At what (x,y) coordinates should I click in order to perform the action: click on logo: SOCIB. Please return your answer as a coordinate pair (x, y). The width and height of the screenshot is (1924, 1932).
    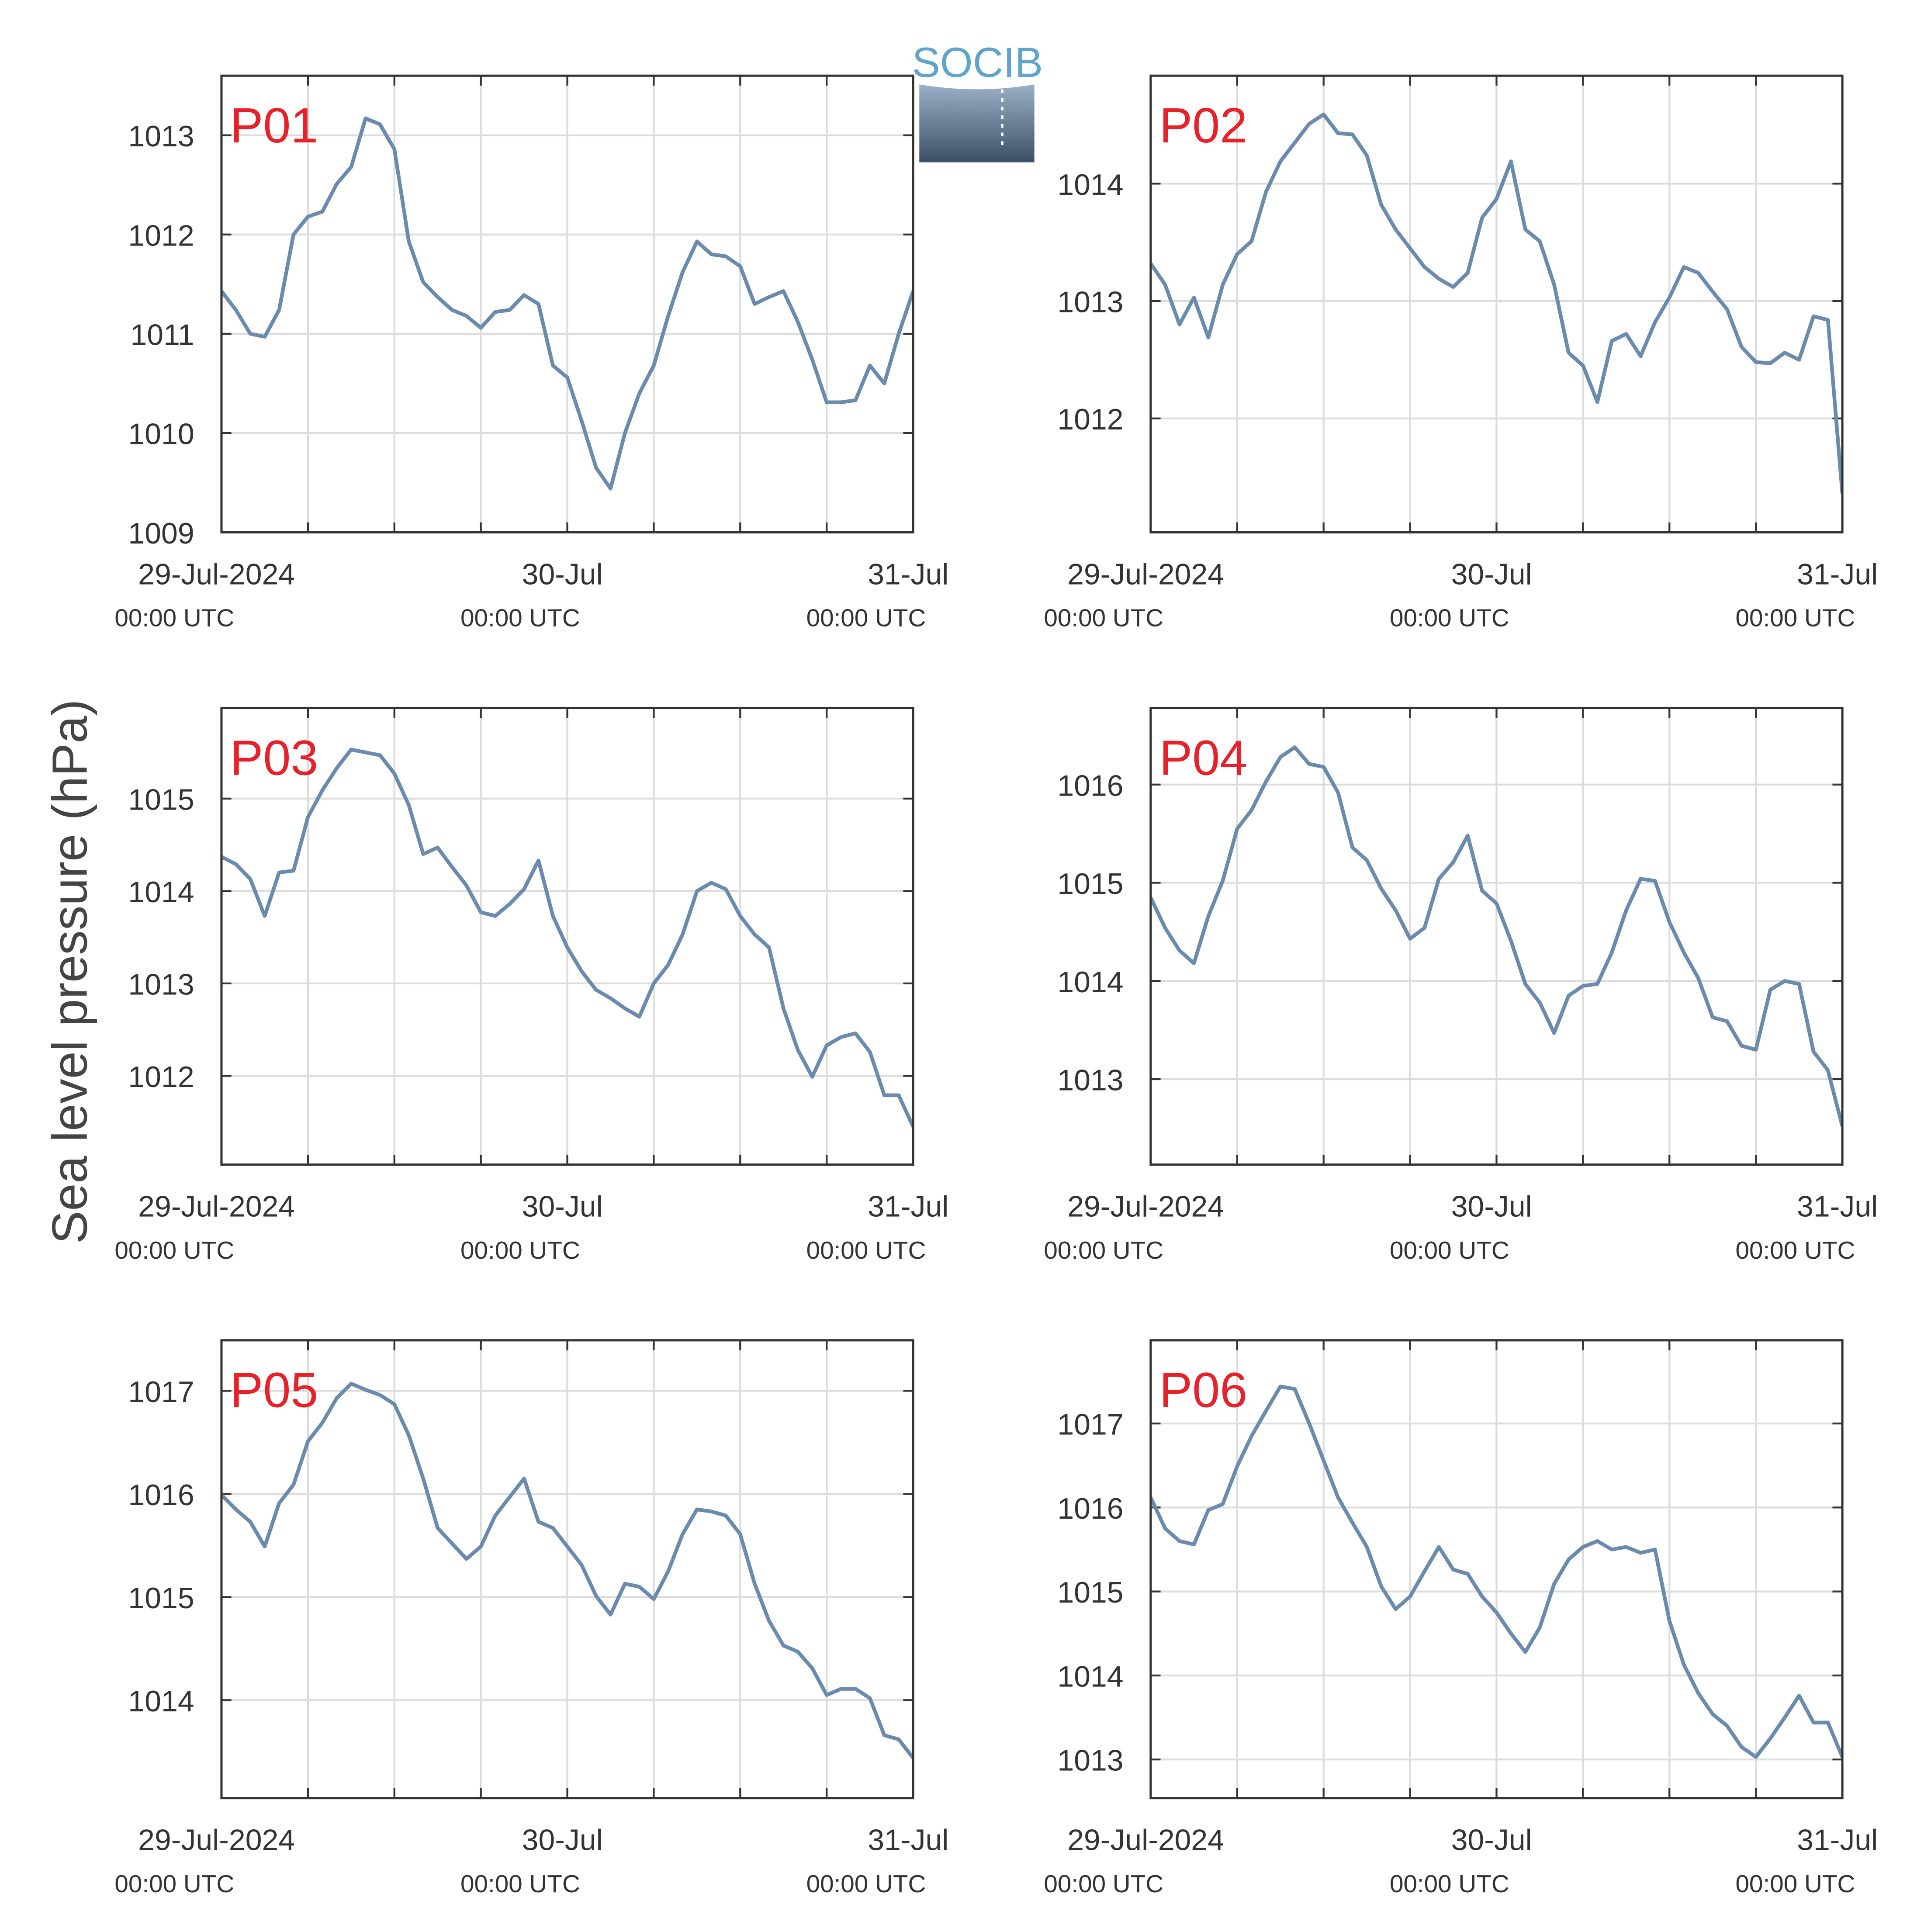
    Looking at the image, I should click on (977, 101).